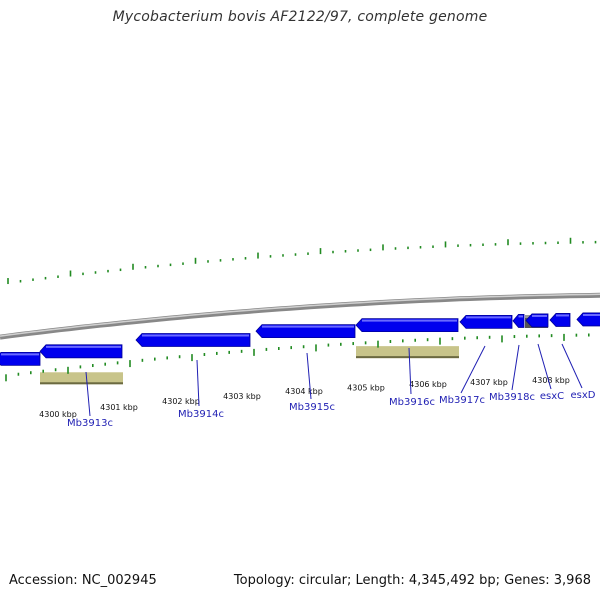 The width and height of the screenshot is (600, 600). I want to click on gene-label-mb3918c: Mb3918c, so click(512, 397).